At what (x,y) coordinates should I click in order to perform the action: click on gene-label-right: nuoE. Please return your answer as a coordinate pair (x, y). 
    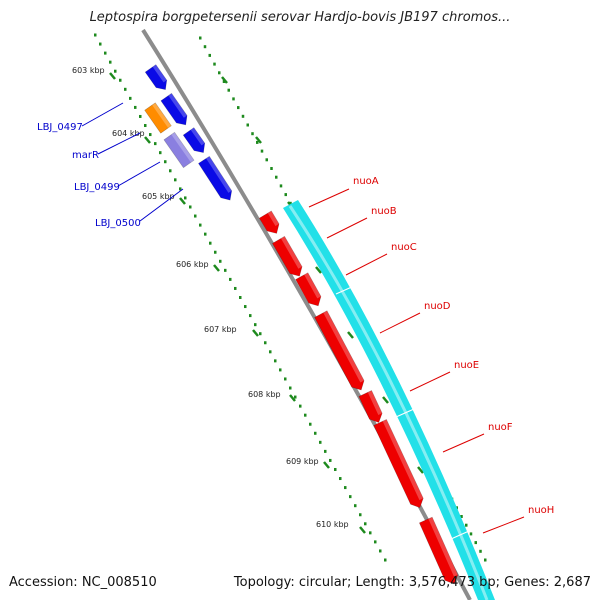
    Looking at the image, I should click on (466, 365).